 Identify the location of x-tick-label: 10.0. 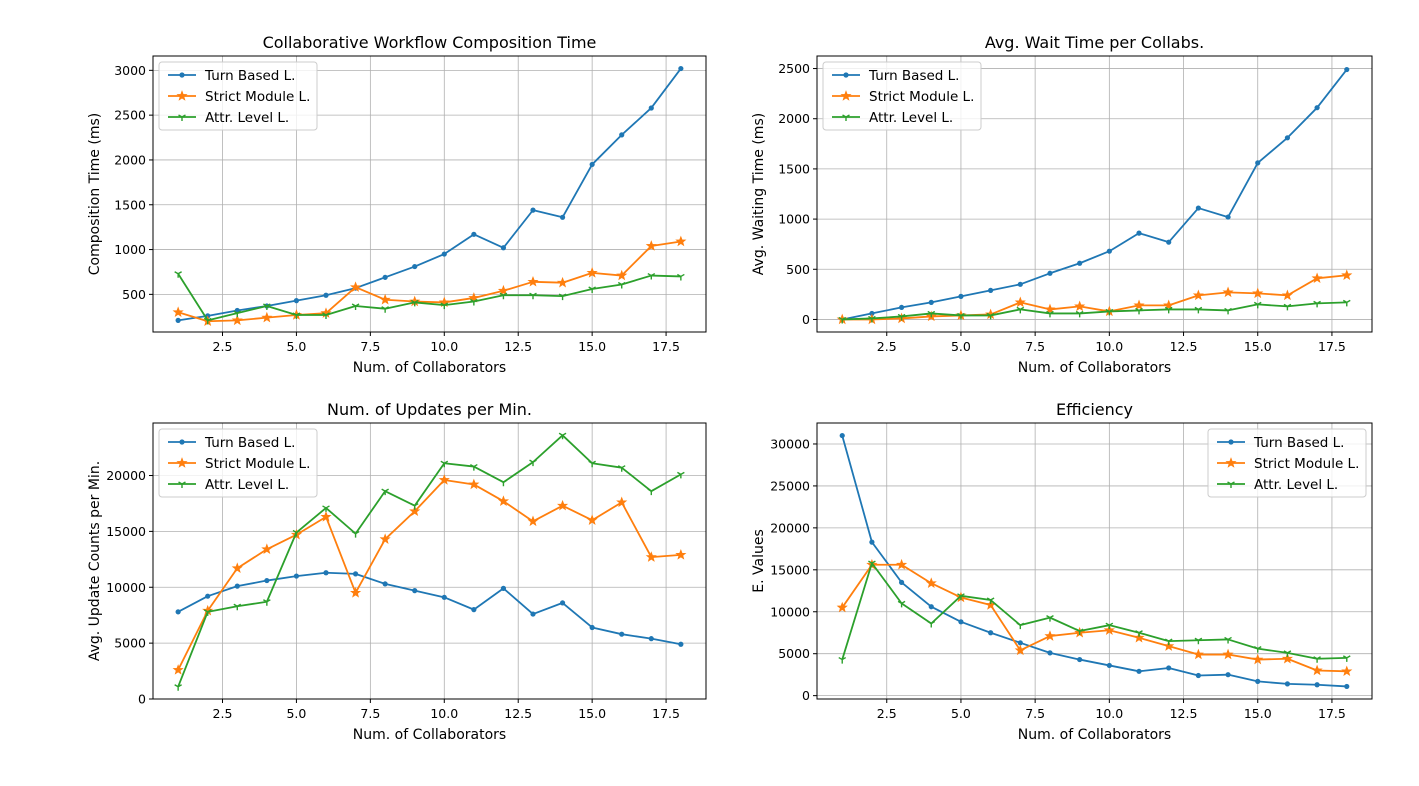
(444, 713).